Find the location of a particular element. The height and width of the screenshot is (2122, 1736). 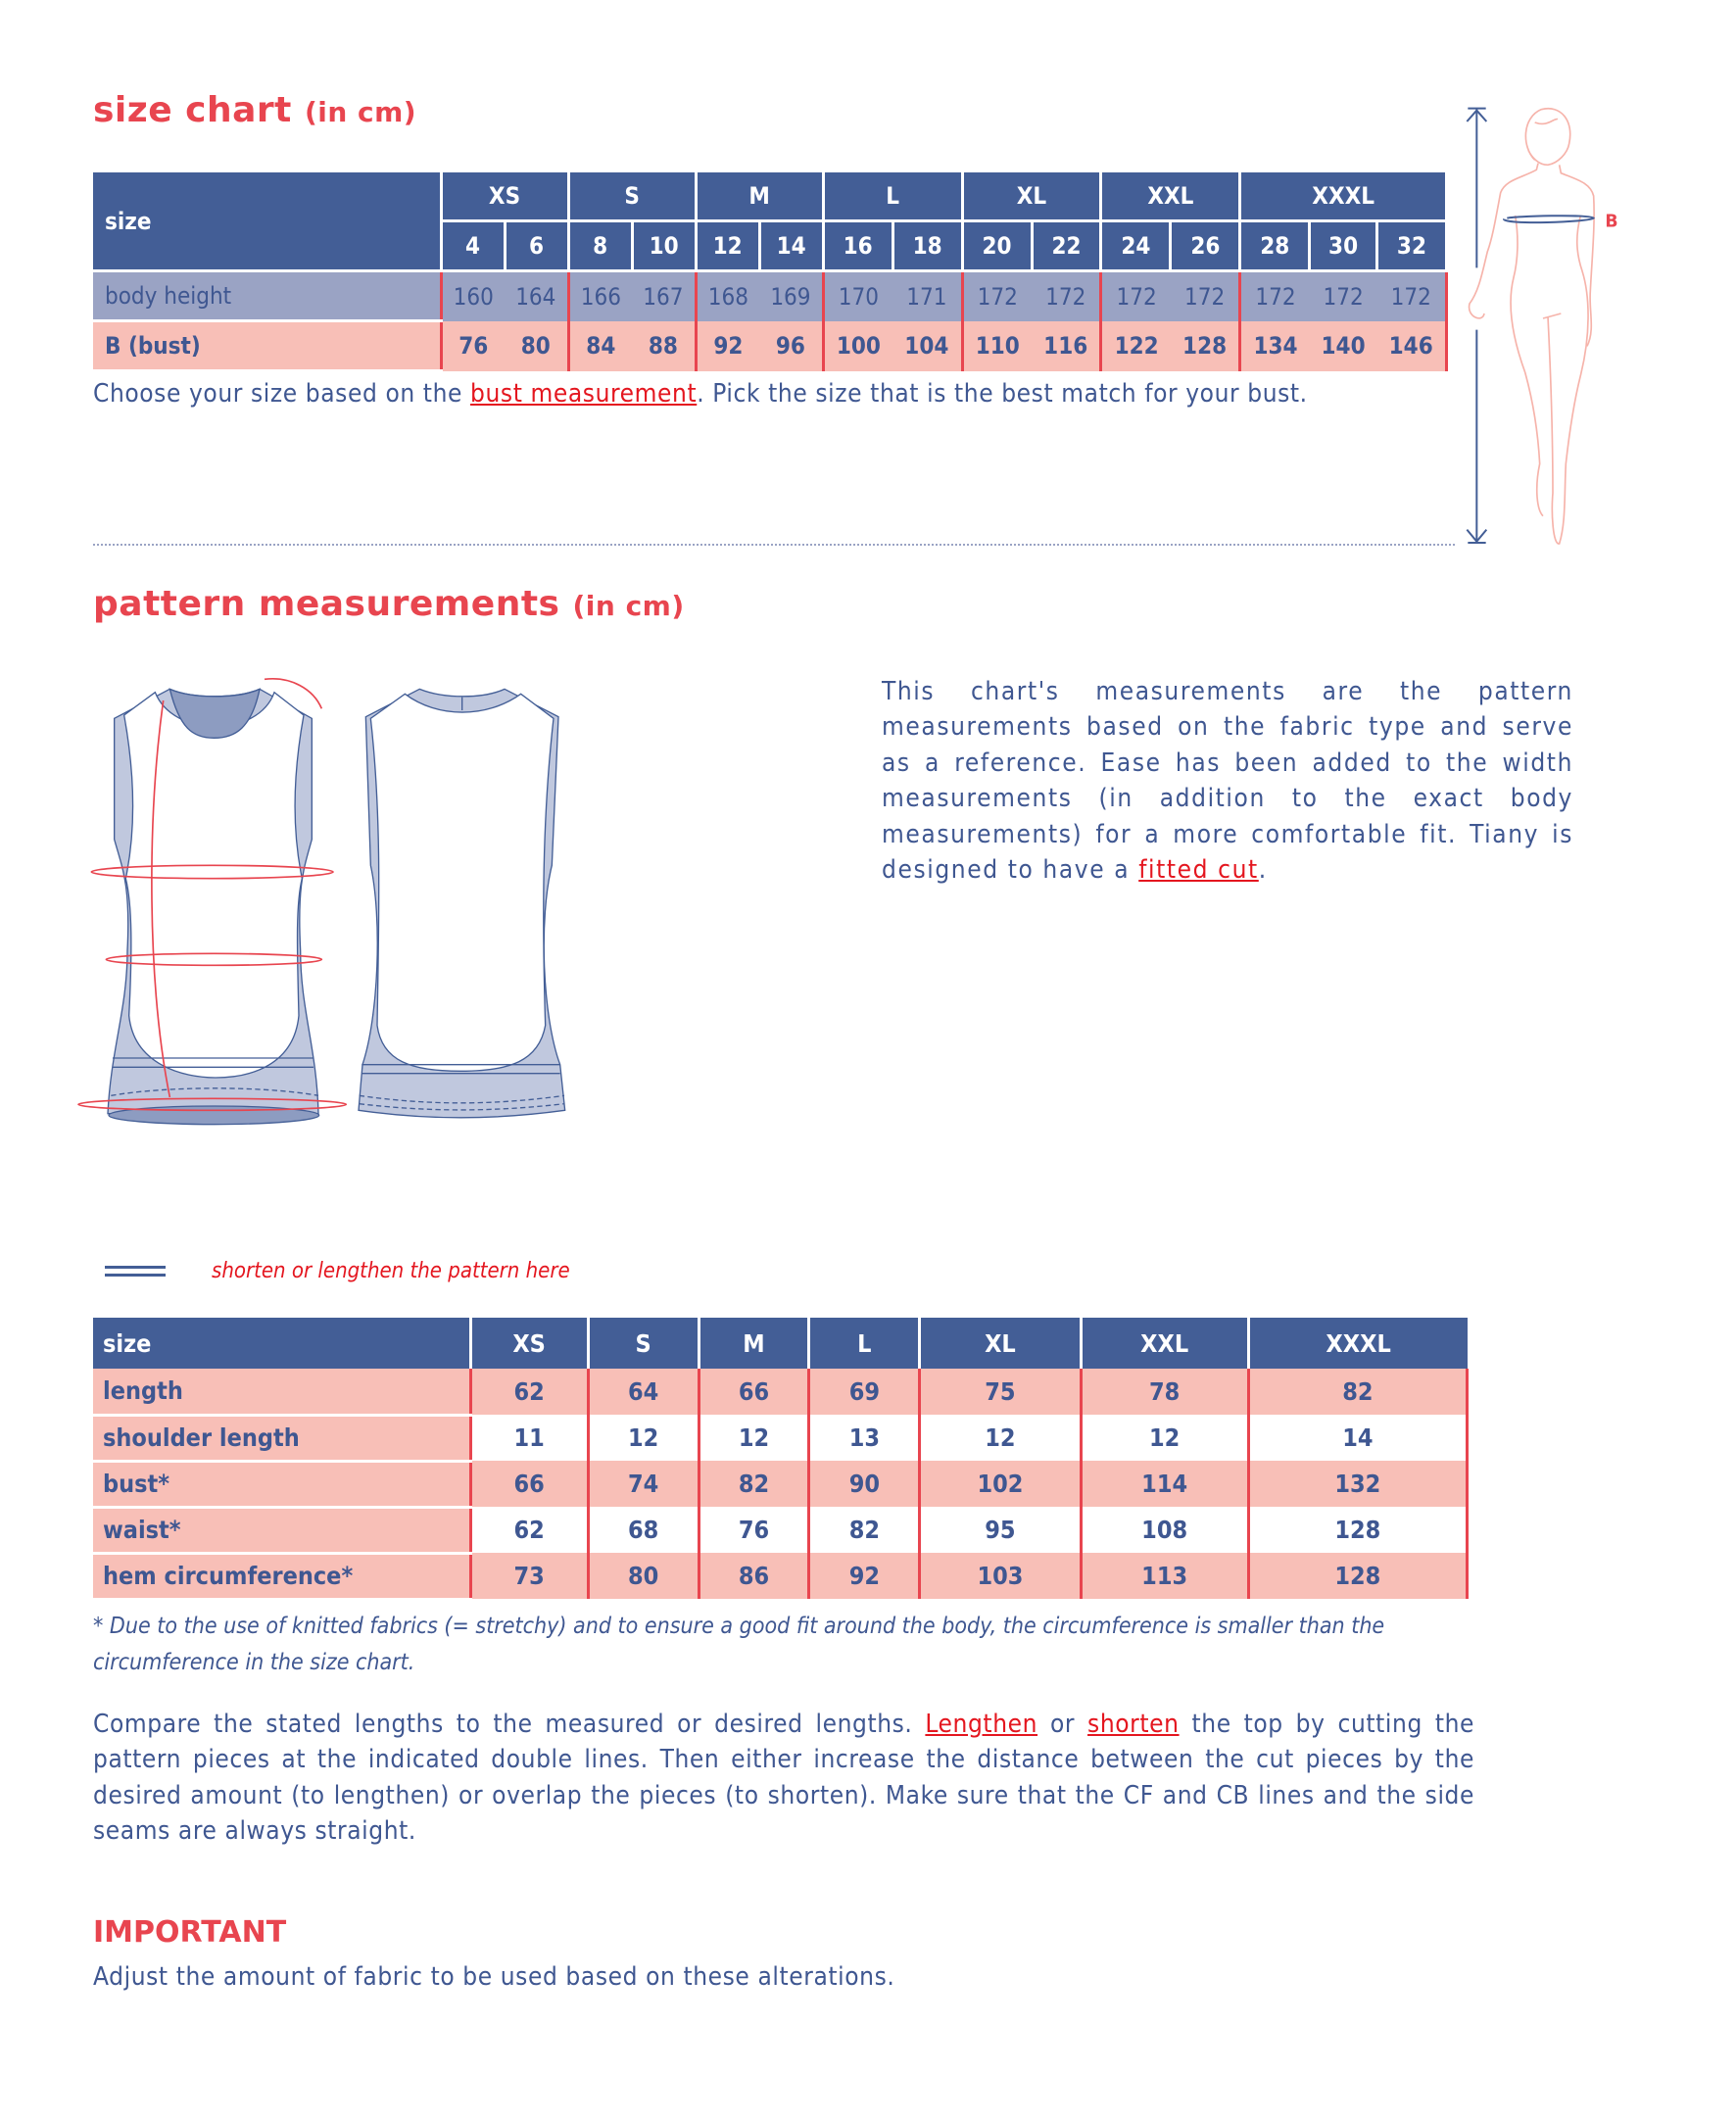

table-cell: 90 is located at coordinates (863, 1484).